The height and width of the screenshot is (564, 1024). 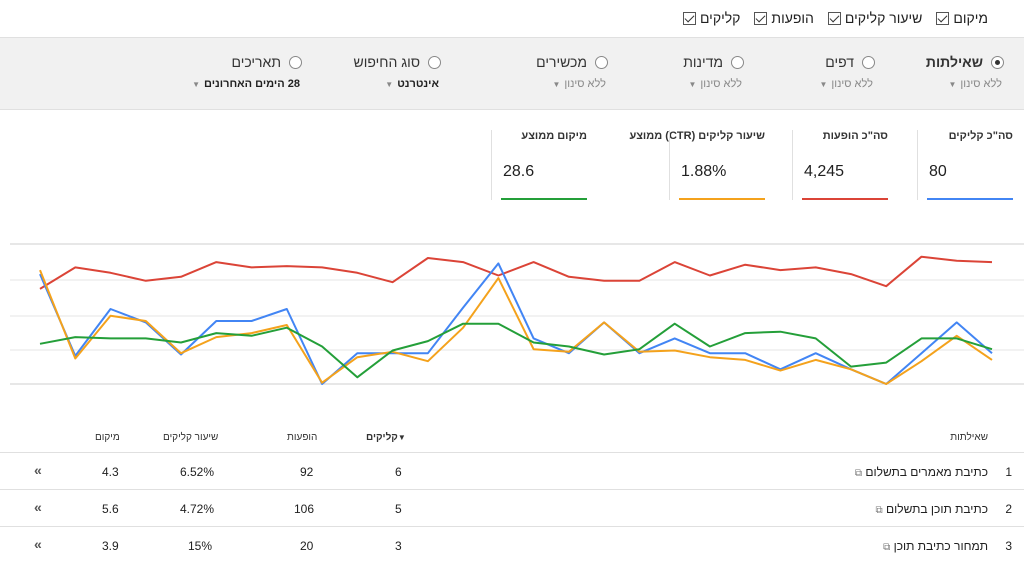 I want to click on filter-dates-label: תאריכים, so click(x=256, y=62).